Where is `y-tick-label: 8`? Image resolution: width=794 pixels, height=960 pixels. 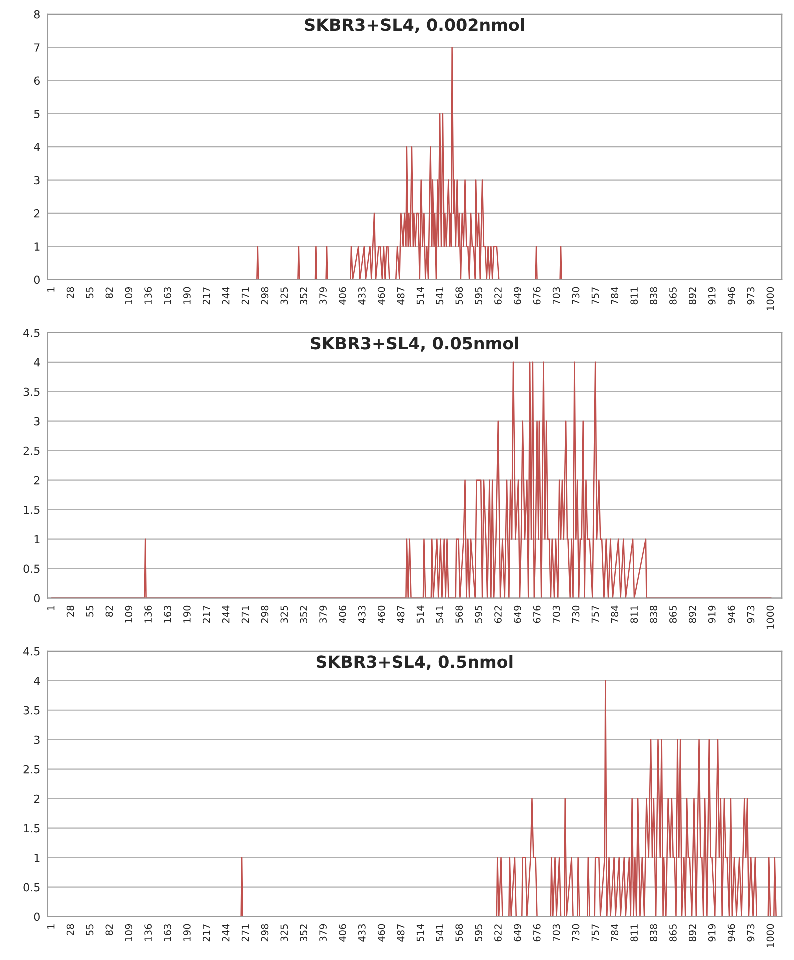
y-tick-label: 8 is located at coordinates (37, 14).